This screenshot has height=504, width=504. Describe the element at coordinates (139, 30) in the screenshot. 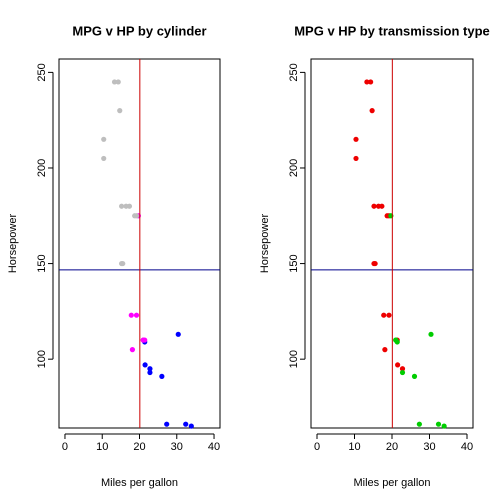

I see `chart-title: MPG v HP by cylinder` at that location.